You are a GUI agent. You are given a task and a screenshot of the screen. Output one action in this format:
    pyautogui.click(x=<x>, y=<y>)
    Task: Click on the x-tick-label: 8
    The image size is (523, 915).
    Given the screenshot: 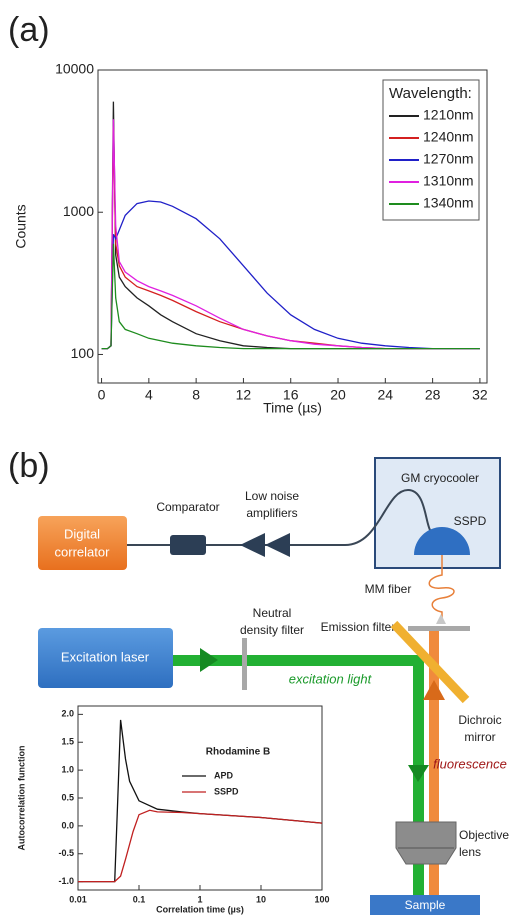 What is the action you would take?
    pyautogui.click(x=196, y=395)
    